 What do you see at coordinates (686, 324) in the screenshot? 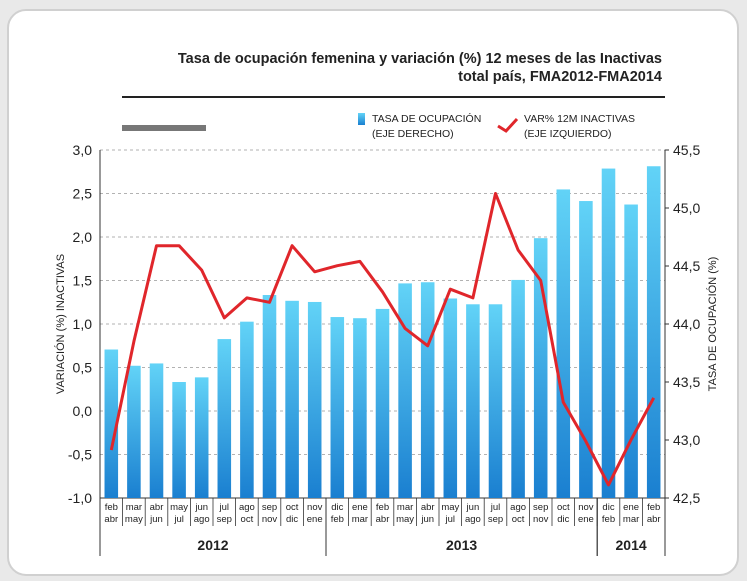
I see `y2-tick-label: 44,0` at bounding box center [686, 324].